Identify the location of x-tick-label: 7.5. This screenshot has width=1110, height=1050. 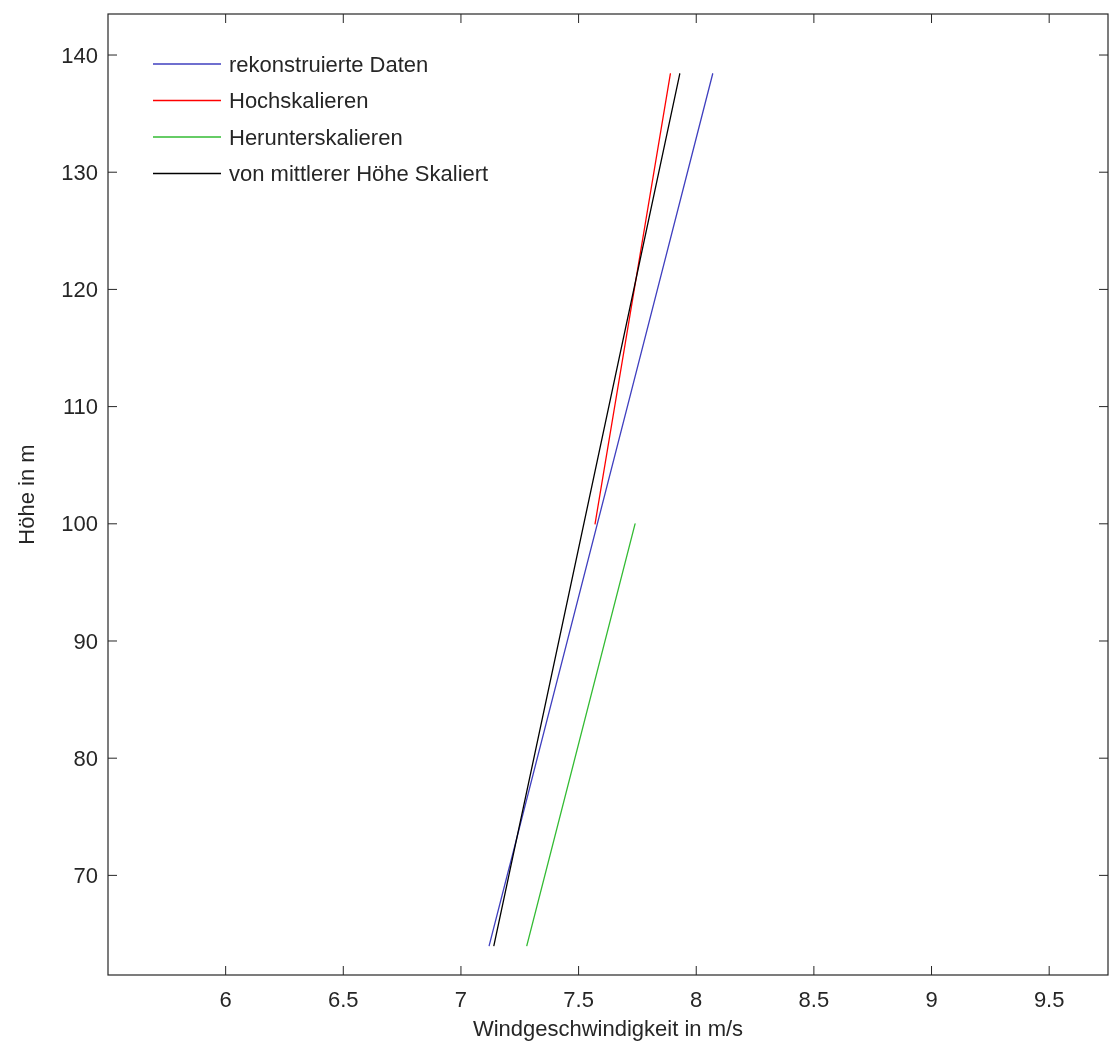
(578, 999).